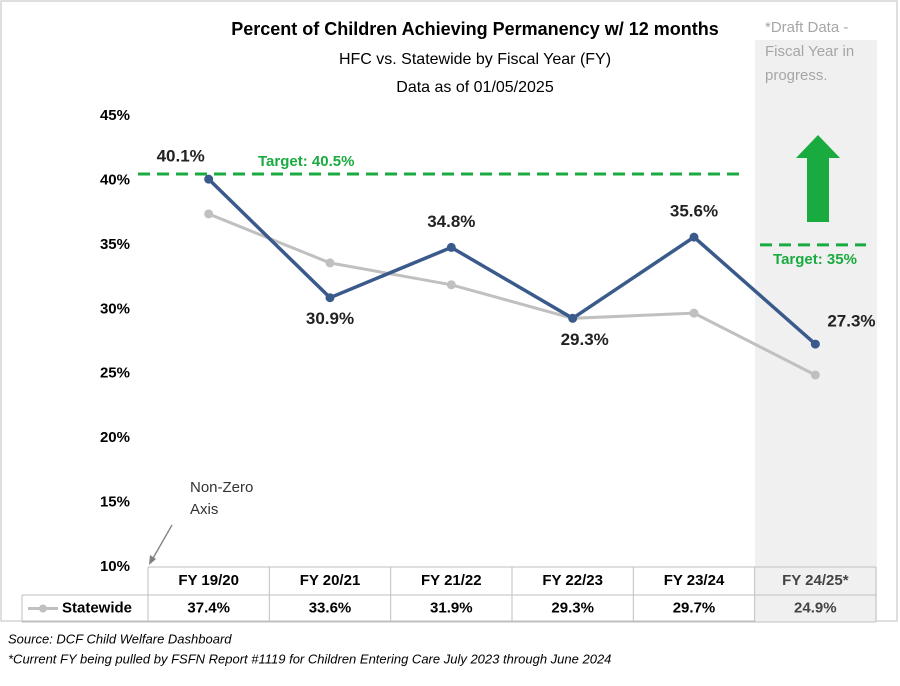  What do you see at coordinates (115, 115) in the screenshot?
I see `y-tick-label: 45%` at bounding box center [115, 115].